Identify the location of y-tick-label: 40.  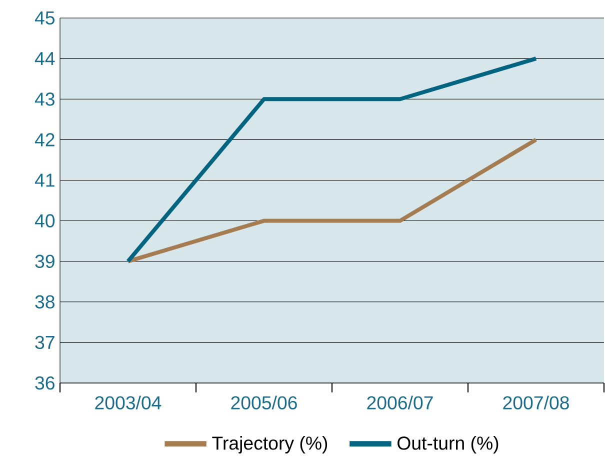
(44, 221).